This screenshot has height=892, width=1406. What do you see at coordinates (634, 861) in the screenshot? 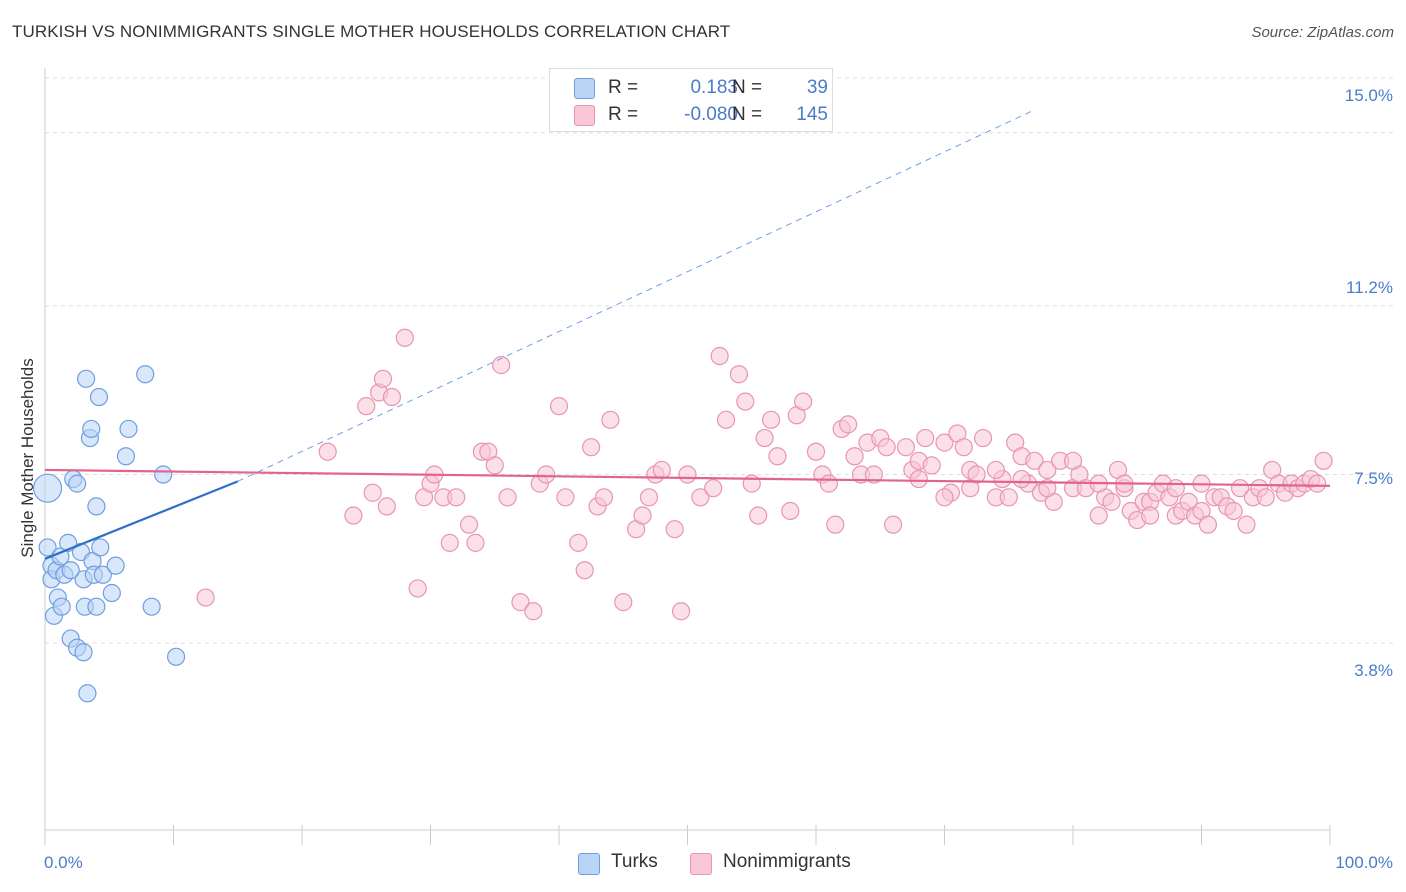
I see `turks-legend-label: Turks` at bounding box center [634, 861].